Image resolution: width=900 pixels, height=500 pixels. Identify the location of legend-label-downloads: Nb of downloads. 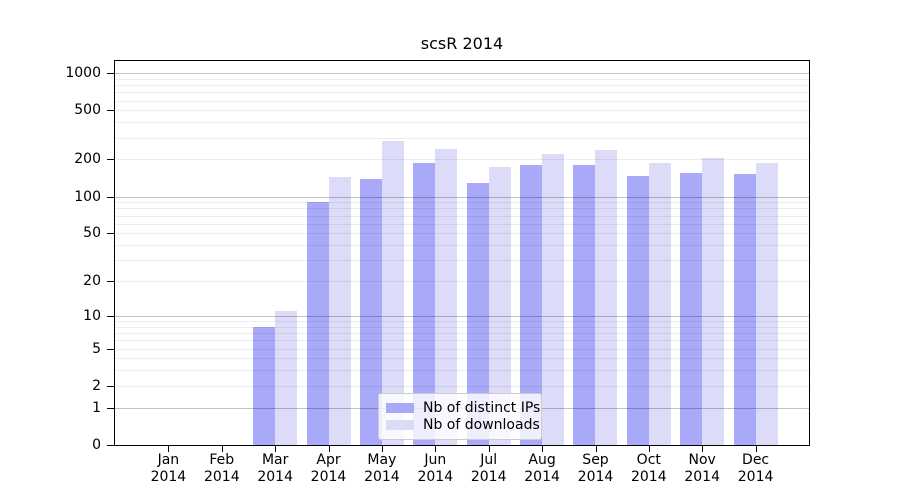
(481, 425).